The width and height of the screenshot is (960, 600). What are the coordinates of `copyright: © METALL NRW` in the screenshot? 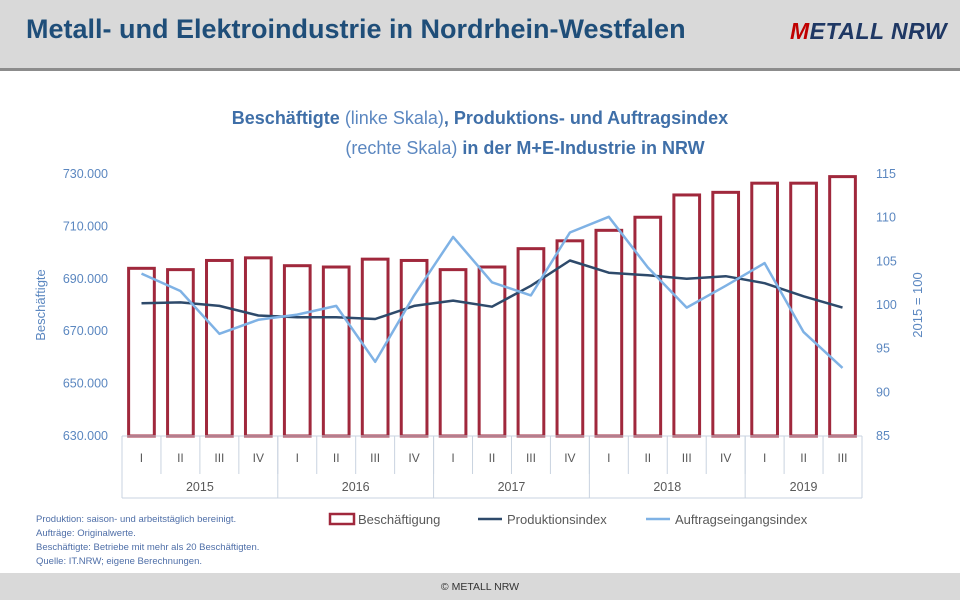 It's located at (480, 587).